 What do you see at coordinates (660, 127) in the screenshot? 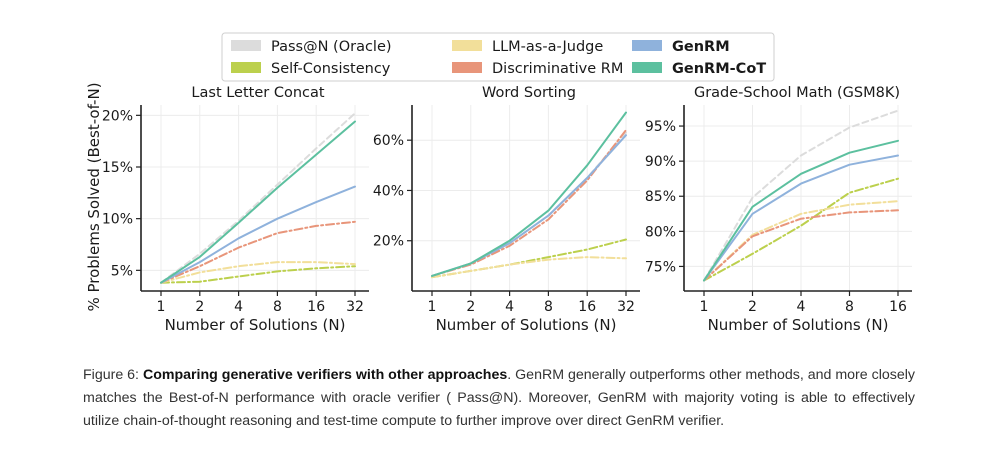
I see `y-tick-label: 95%` at bounding box center [660, 127].